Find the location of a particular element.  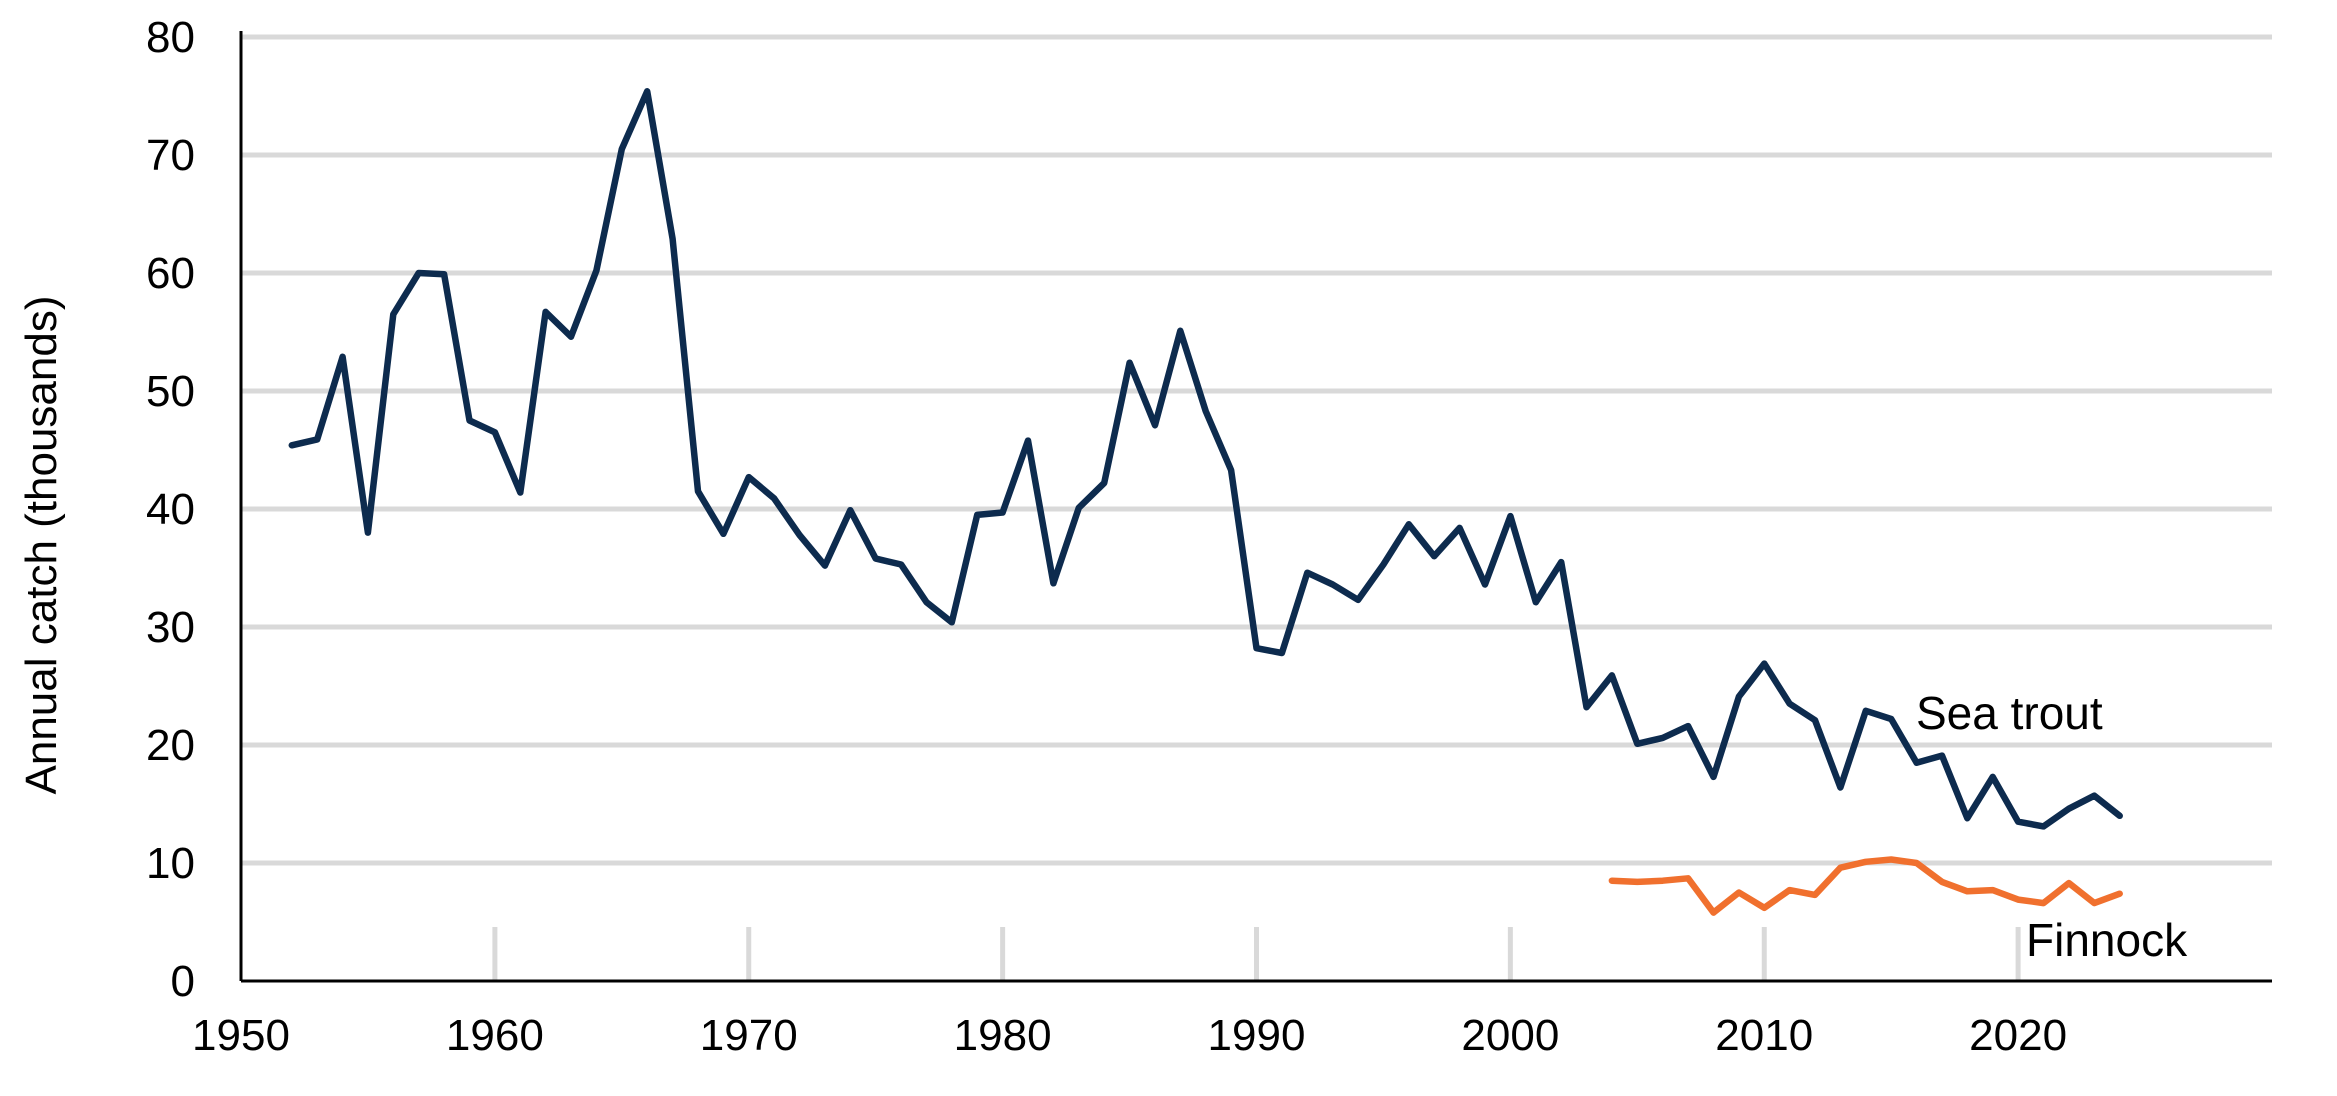

data-point-sea-trout-1953 is located at coordinates (317, 439).